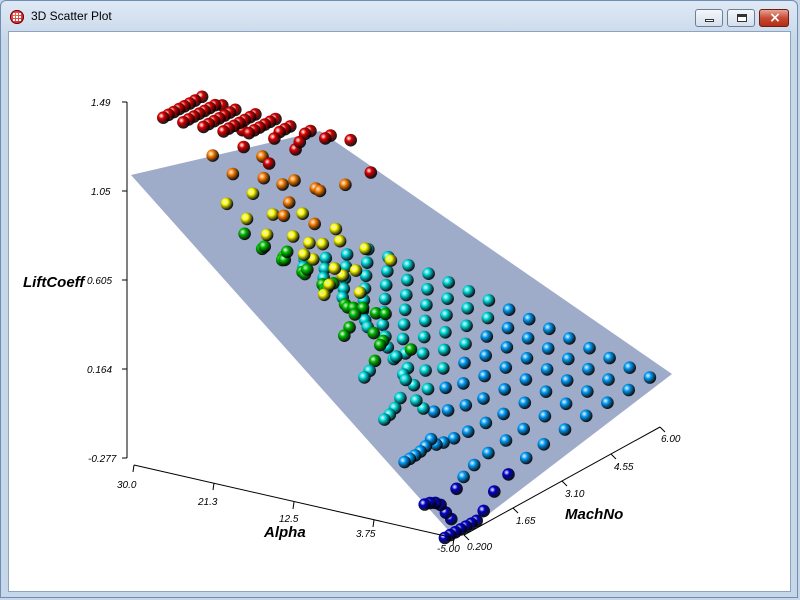  Describe the element at coordinates (399, 16) in the screenshot. I see `title-bar: 3D Scatter Plot ×` at that location.